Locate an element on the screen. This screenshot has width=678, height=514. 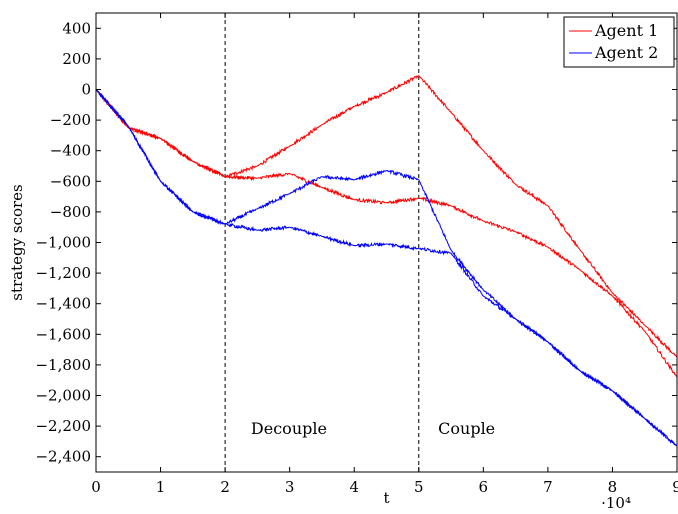
y-tick-label: −1,200 is located at coordinates (63, 273).